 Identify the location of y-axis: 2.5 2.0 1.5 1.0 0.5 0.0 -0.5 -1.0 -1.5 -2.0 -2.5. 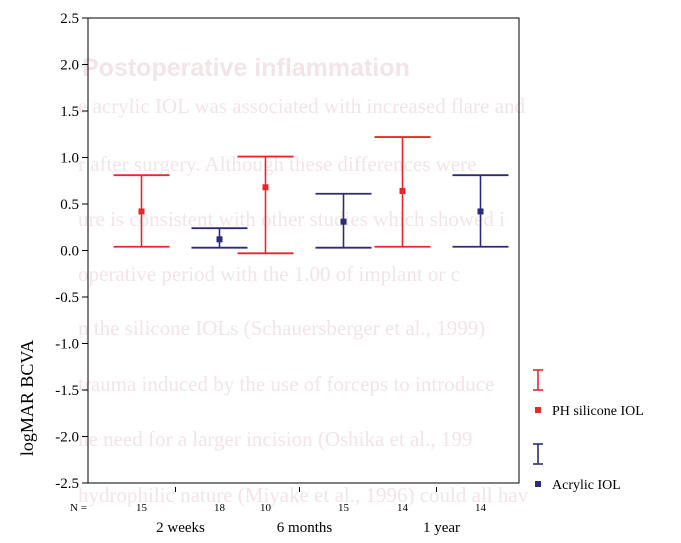
(71, 251).